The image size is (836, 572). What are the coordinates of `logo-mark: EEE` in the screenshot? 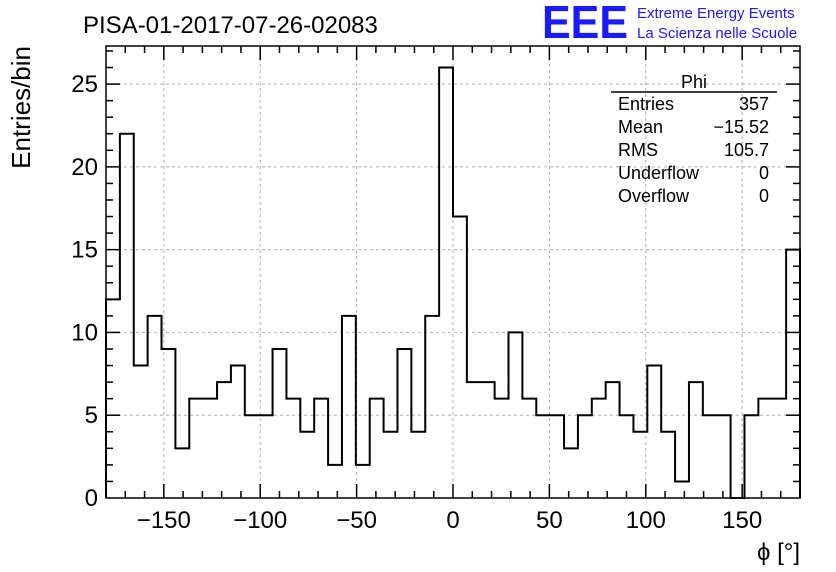 It's located at (585, 24).